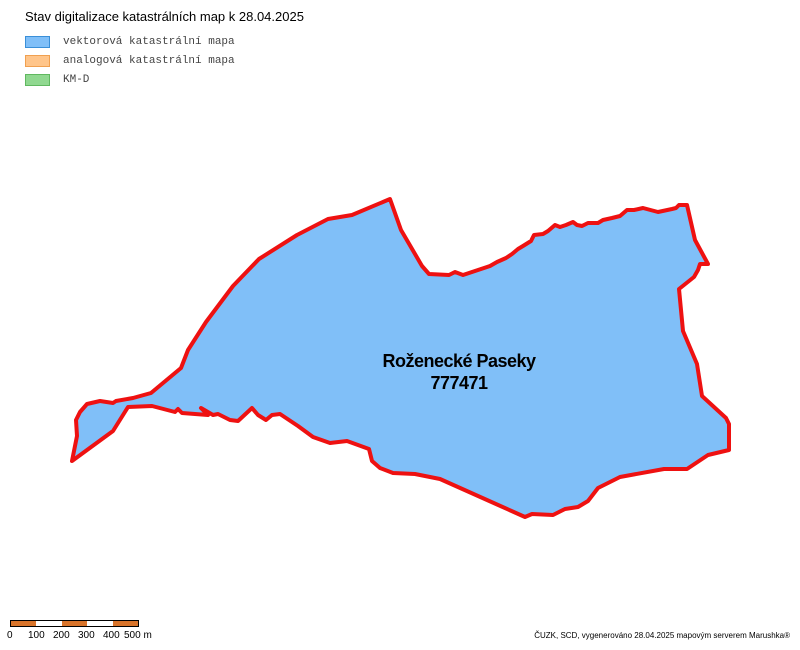 This screenshot has height=650, width=800. I want to click on legend-label-vector: vektorová katastrální mapa, so click(149, 42).